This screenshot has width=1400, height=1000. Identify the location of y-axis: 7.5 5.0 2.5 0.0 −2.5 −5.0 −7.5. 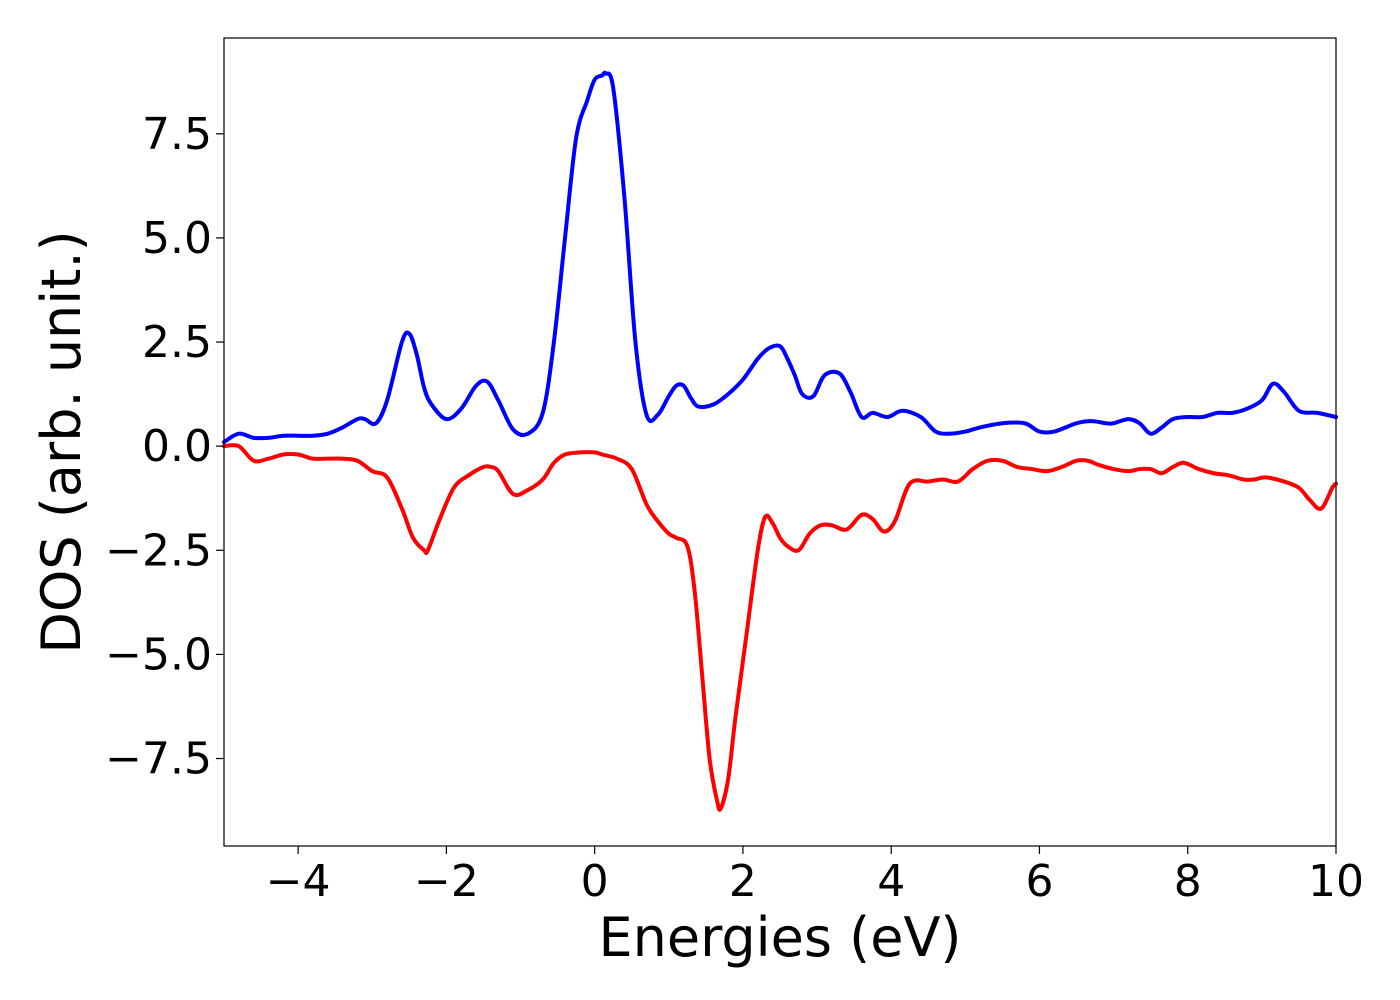
(164, 447).